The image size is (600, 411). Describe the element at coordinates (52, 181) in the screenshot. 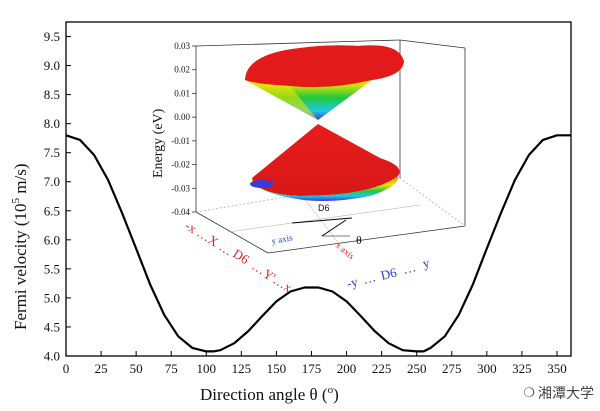

I see `y-tick-label: 7.0` at that location.